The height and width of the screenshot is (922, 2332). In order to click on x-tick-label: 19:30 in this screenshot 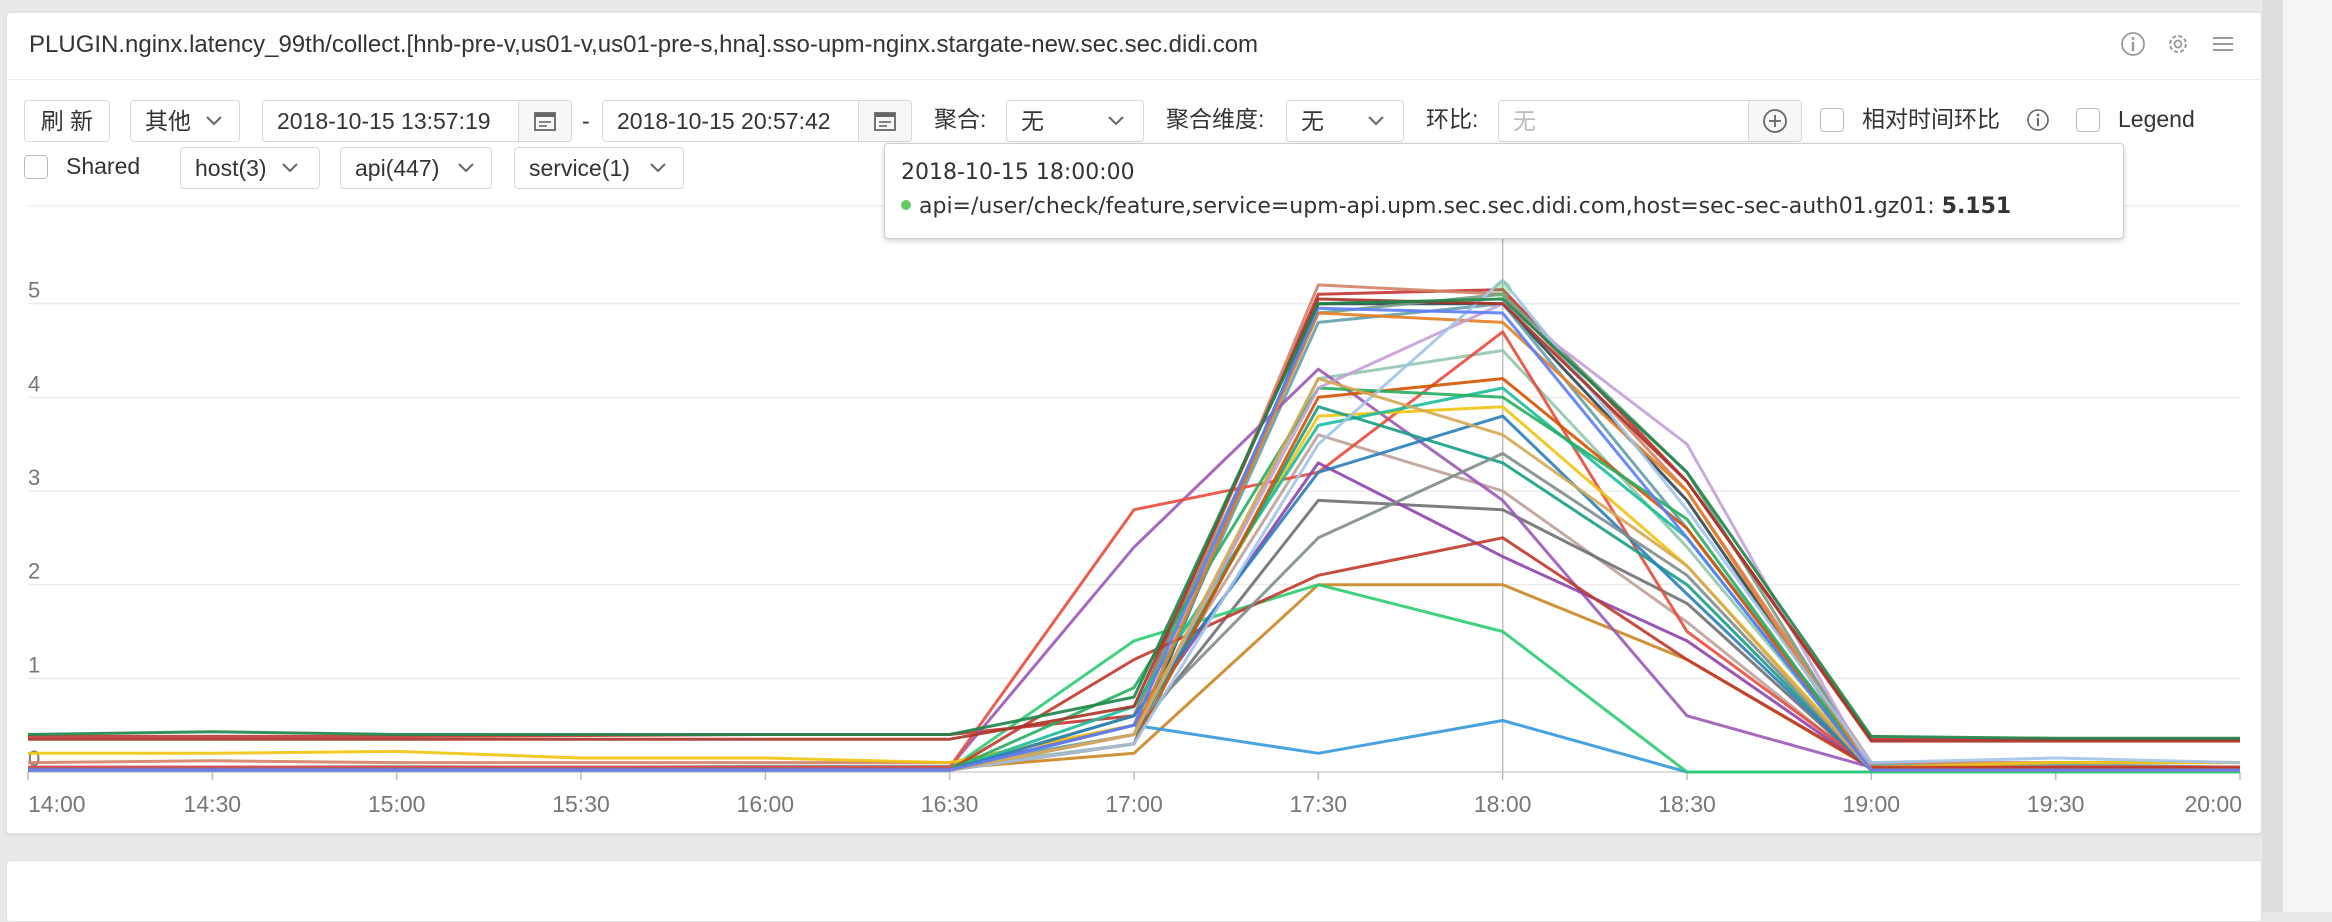, I will do `click(2056, 804)`.